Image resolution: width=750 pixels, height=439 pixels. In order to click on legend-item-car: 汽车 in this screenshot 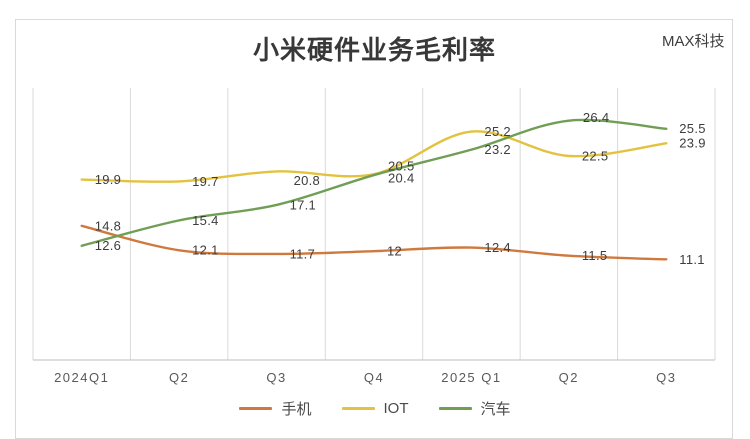, I will do `click(474, 408)`.